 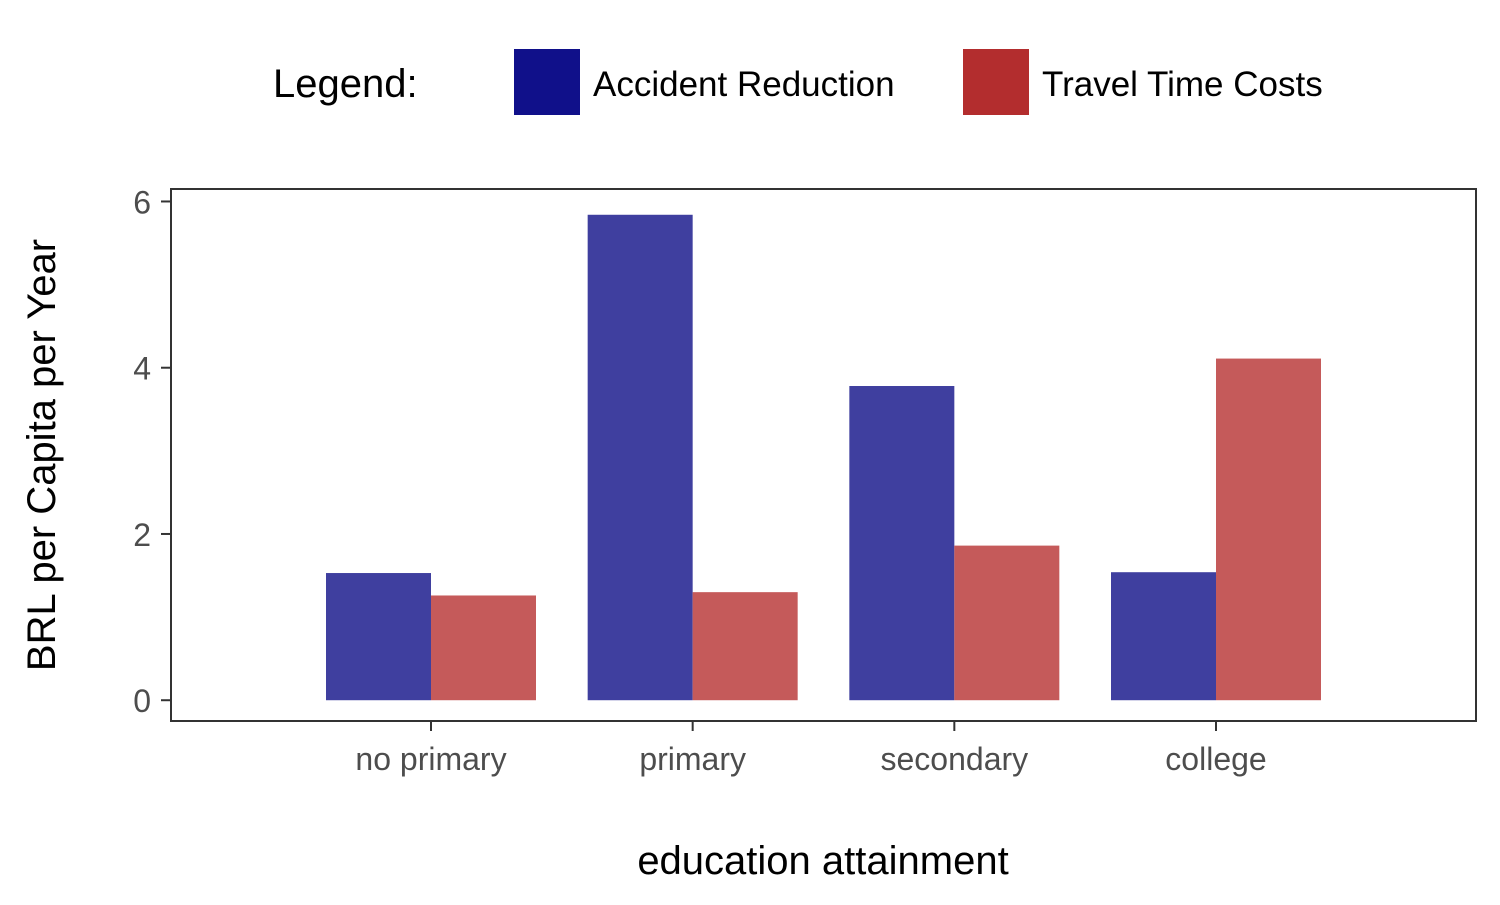 I want to click on x-tick-label-no-primary: no primary, so click(x=430, y=759).